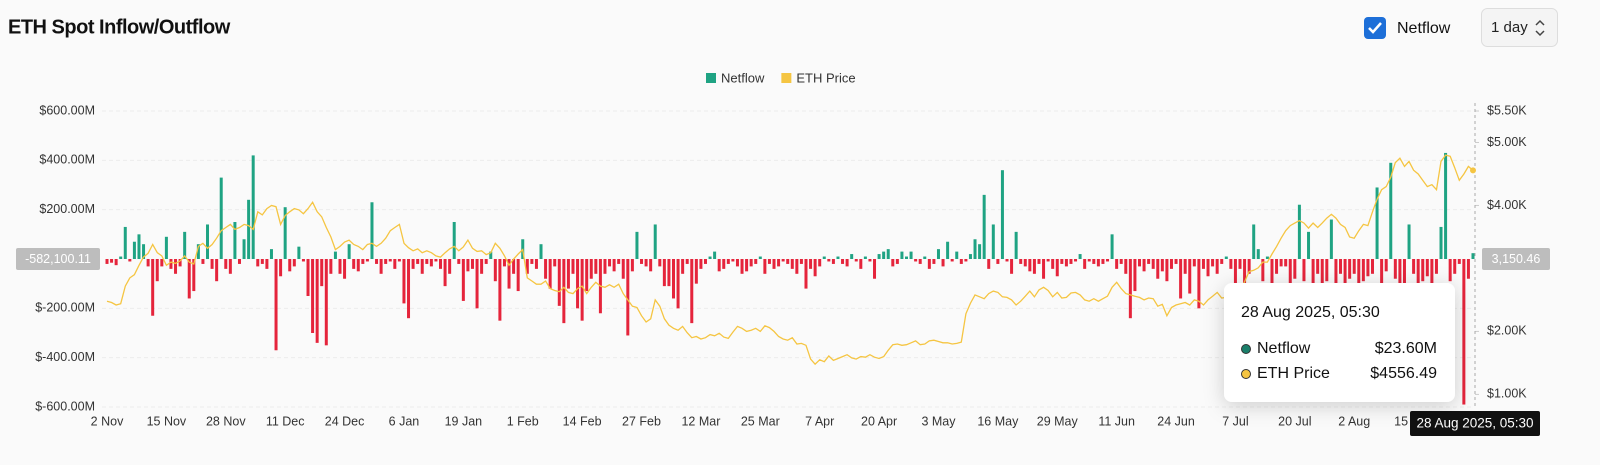  Describe the element at coordinates (65, 357) in the screenshot. I see `y-tick-label: $-400.00M` at that location.